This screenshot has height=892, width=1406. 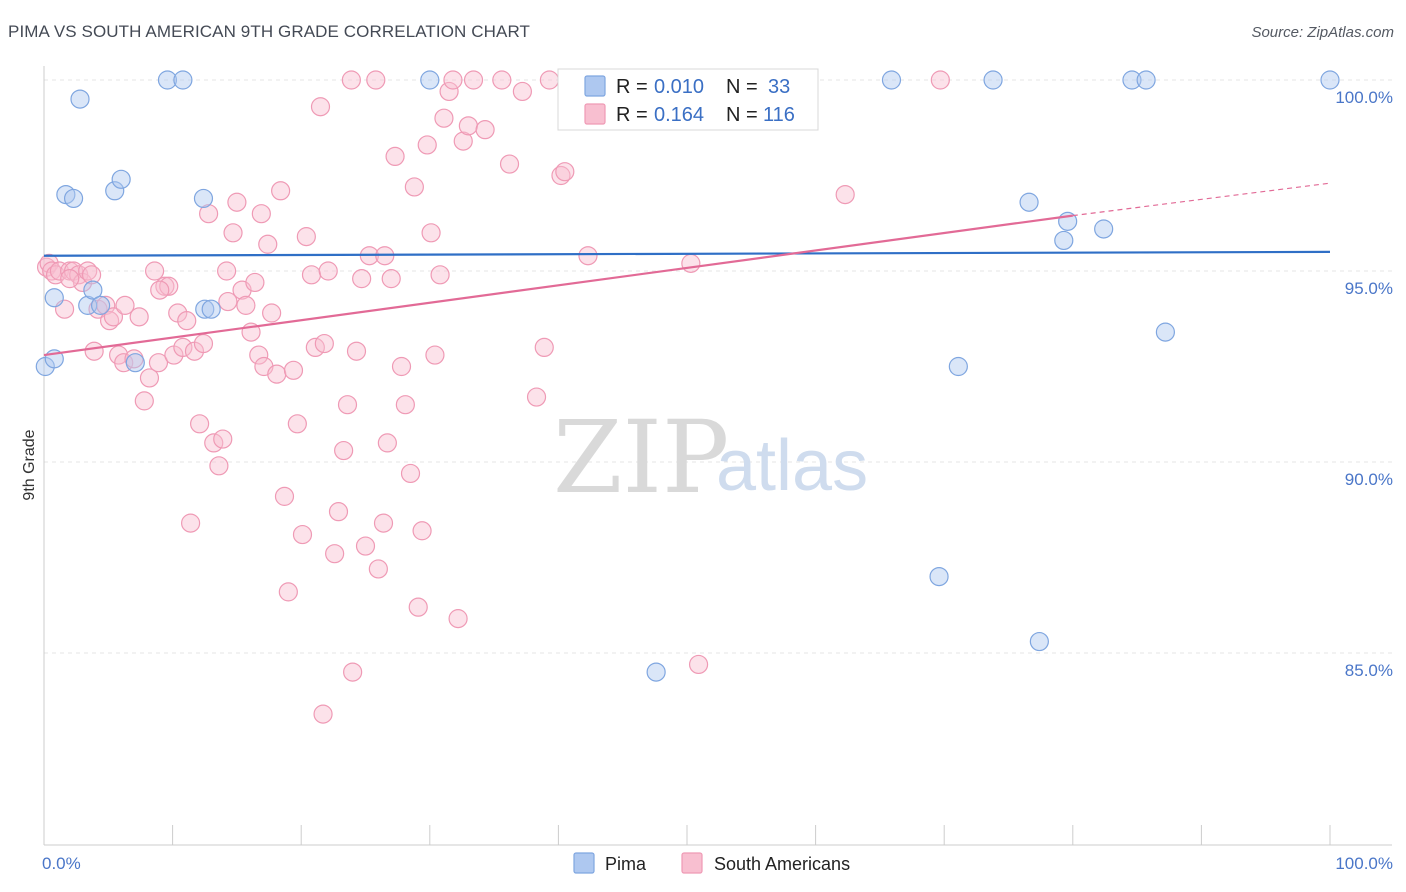 What do you see at coordinates (1364, 384) in the screenshot?
I see `y-tick-labels: 85.0% 90.0% 95.0% 100.0%` at bounding box center [1364, 384].